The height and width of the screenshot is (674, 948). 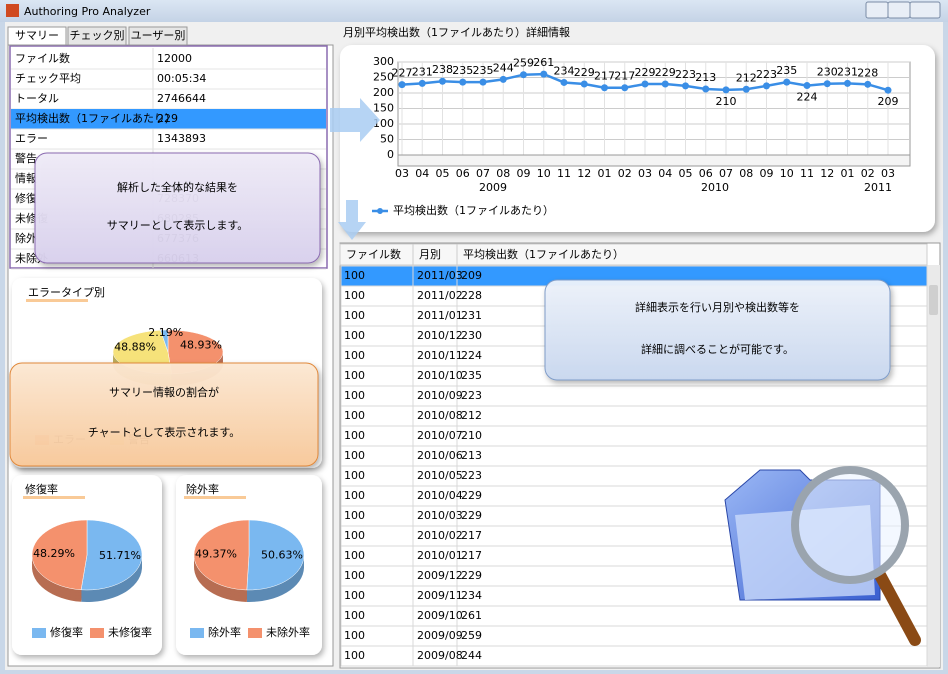 What do you see at coordinates (380, 211) in the screenshot?
I see `legend-marker` at bounding box center [380, 211].